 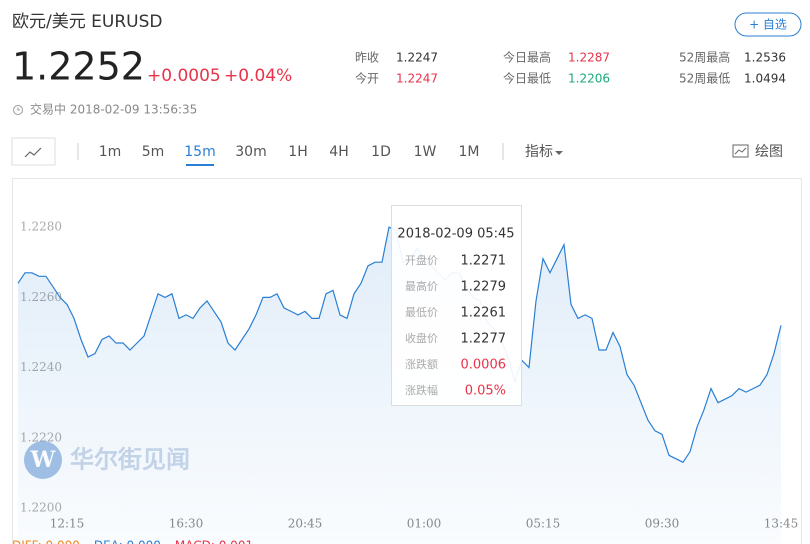 What do you see at coordinates (421, 260) in the screenshot?
I see `tooltip-label: 开盘价` at bounding box center [421, 260].